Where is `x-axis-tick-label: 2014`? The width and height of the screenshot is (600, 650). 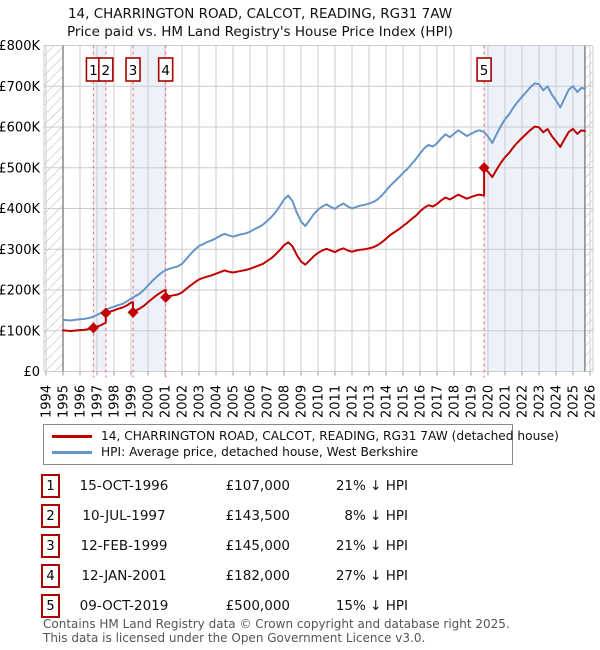 x-axis-tick-label: 2014 is located at coordinates (387, 401).